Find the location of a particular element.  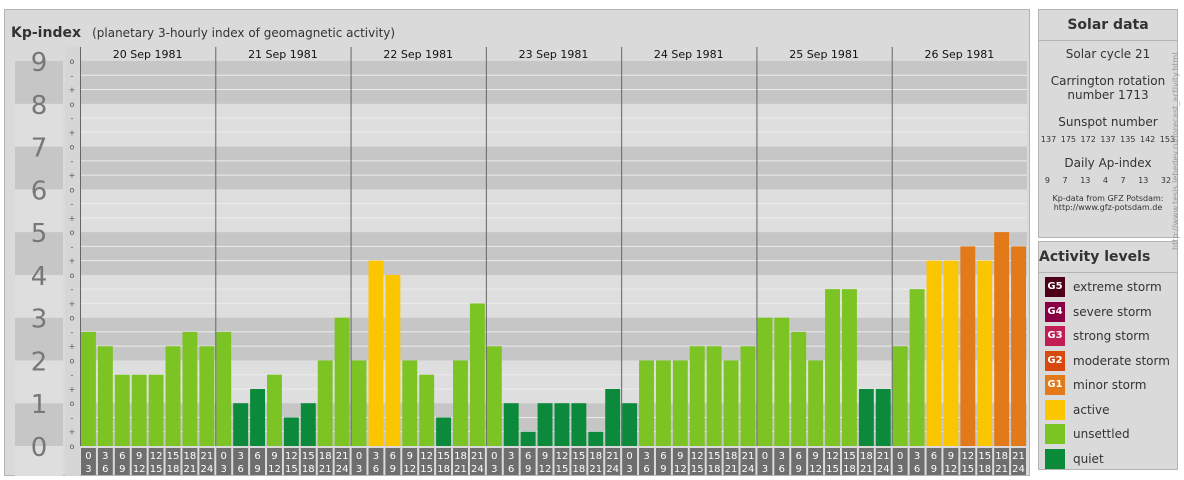

minor-tick-column is located at coordinates (72, 261).